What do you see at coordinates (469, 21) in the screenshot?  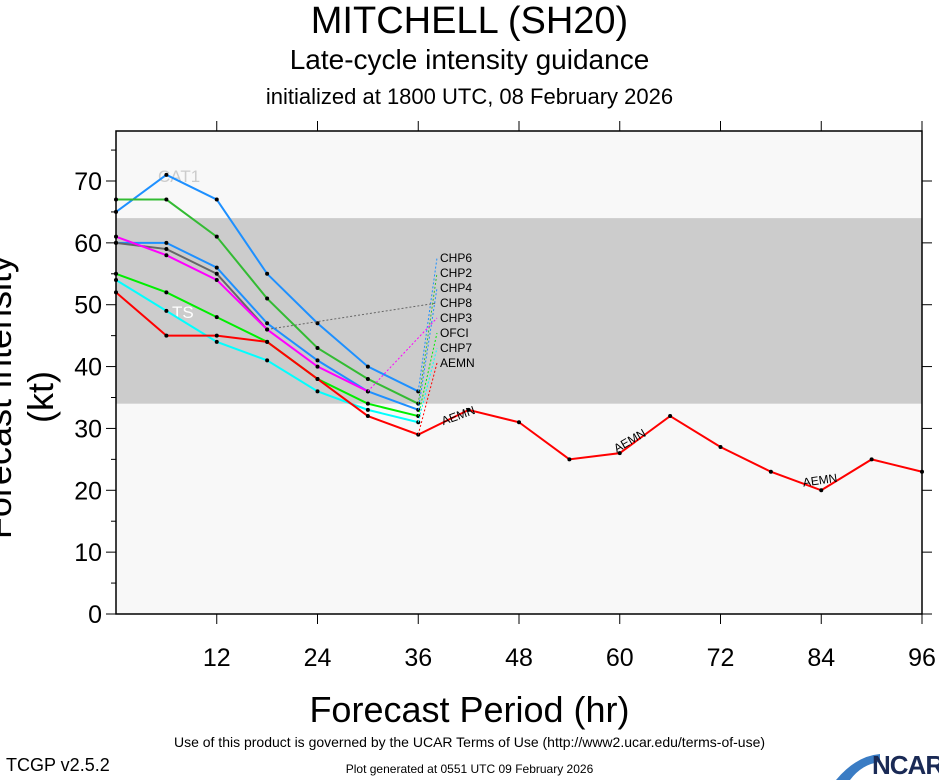 I see `chart-title: MITCHELL (SH20)` at bounding box center [469, 21].